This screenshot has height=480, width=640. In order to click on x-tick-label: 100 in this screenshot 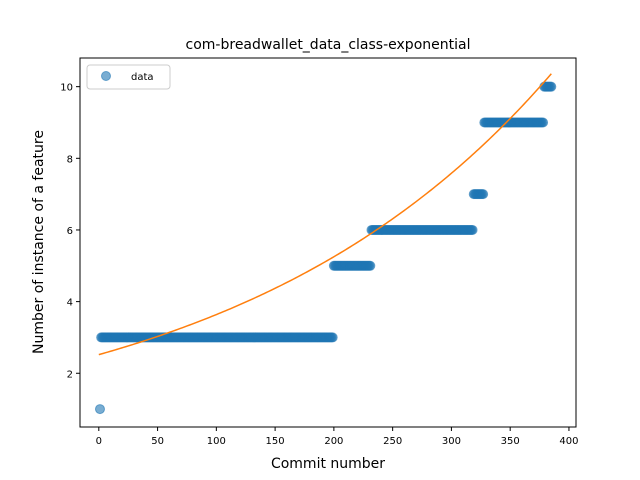, I will do `click(216, 441)`.